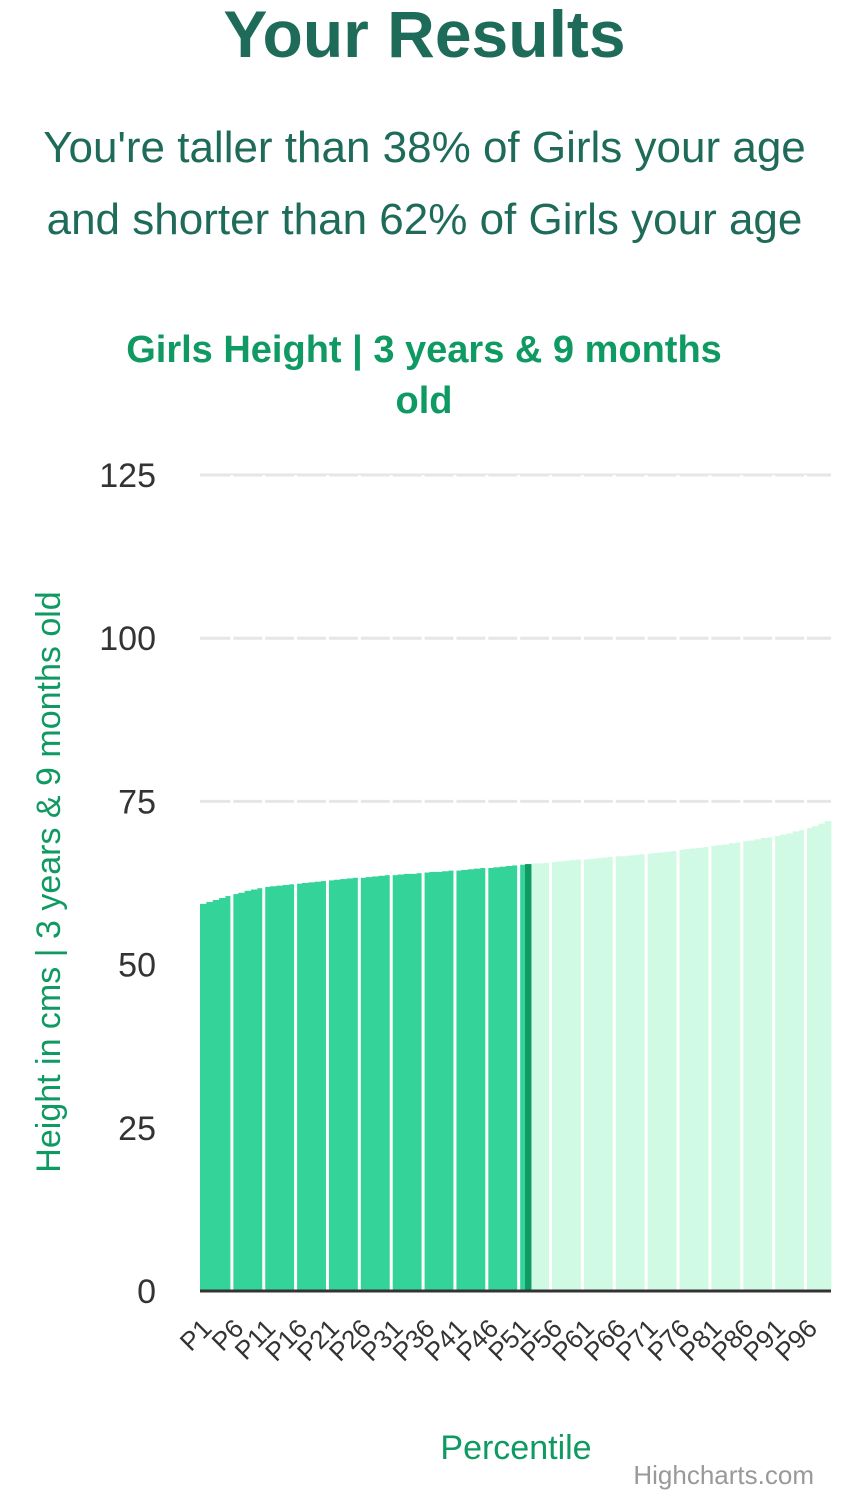 The width and height of the screenshot is (849, 1500). I want to click on bar-p72, so click(656, 1071).